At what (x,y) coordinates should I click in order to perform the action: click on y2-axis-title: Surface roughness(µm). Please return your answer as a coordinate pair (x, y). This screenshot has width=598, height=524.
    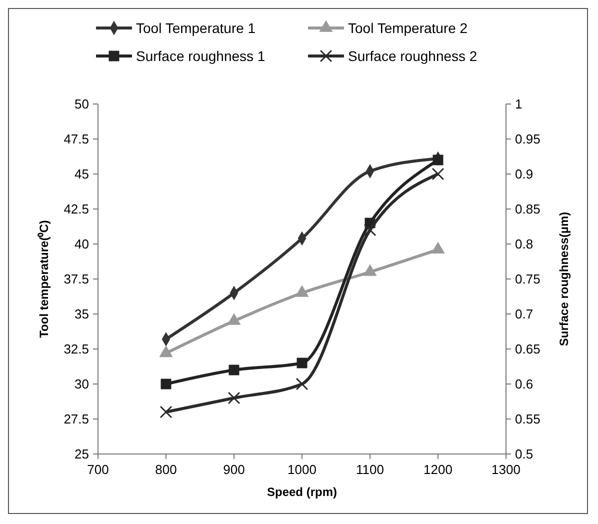
    Looking at the image, I should click on (564, 279).